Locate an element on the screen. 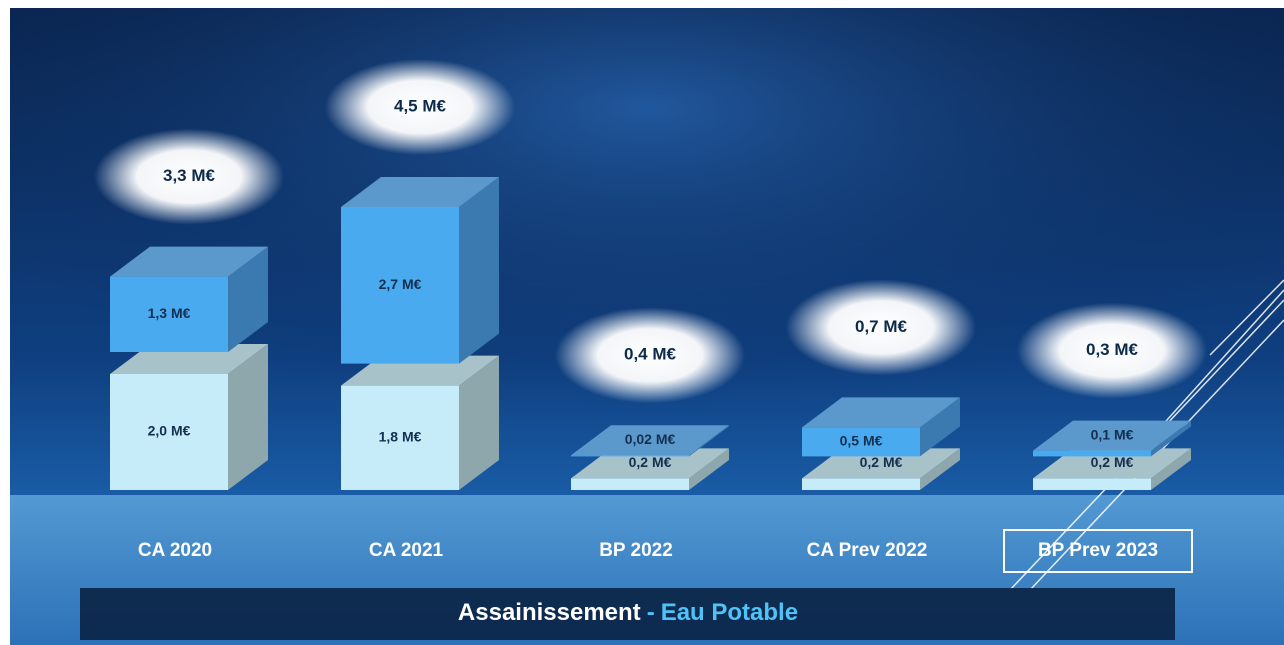 This screenshot has width=1284, height=645. x-tick-label: CA Prev 2022 is located at coordinates (867, 550).